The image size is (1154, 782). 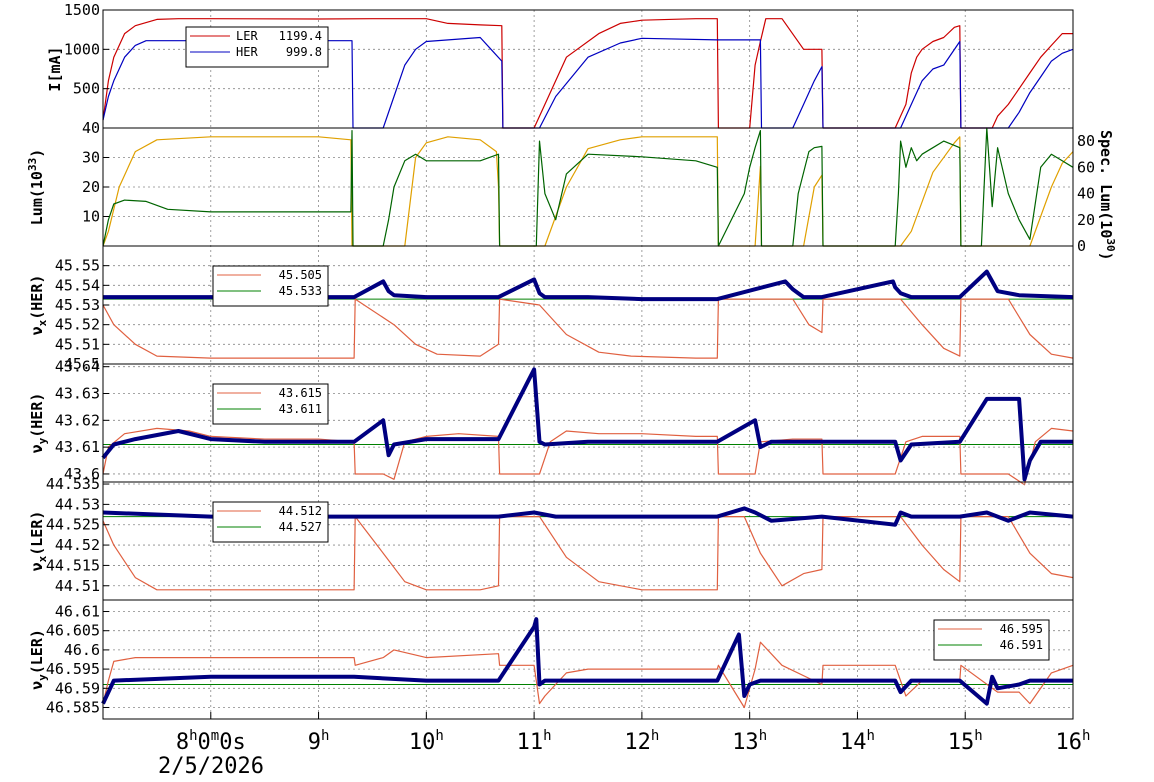 What do you see at coordinates (77, 394) in the screenshot?
I see `y-tick-label: 43.63` at bounding box center [77, 394].